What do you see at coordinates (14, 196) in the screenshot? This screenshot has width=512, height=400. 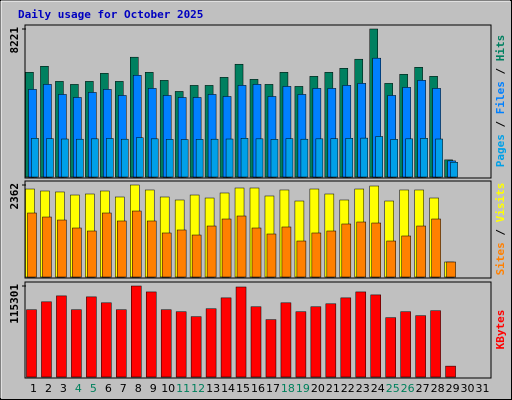 I see `y-max-label: 2362` at bounding box center [14, 196].